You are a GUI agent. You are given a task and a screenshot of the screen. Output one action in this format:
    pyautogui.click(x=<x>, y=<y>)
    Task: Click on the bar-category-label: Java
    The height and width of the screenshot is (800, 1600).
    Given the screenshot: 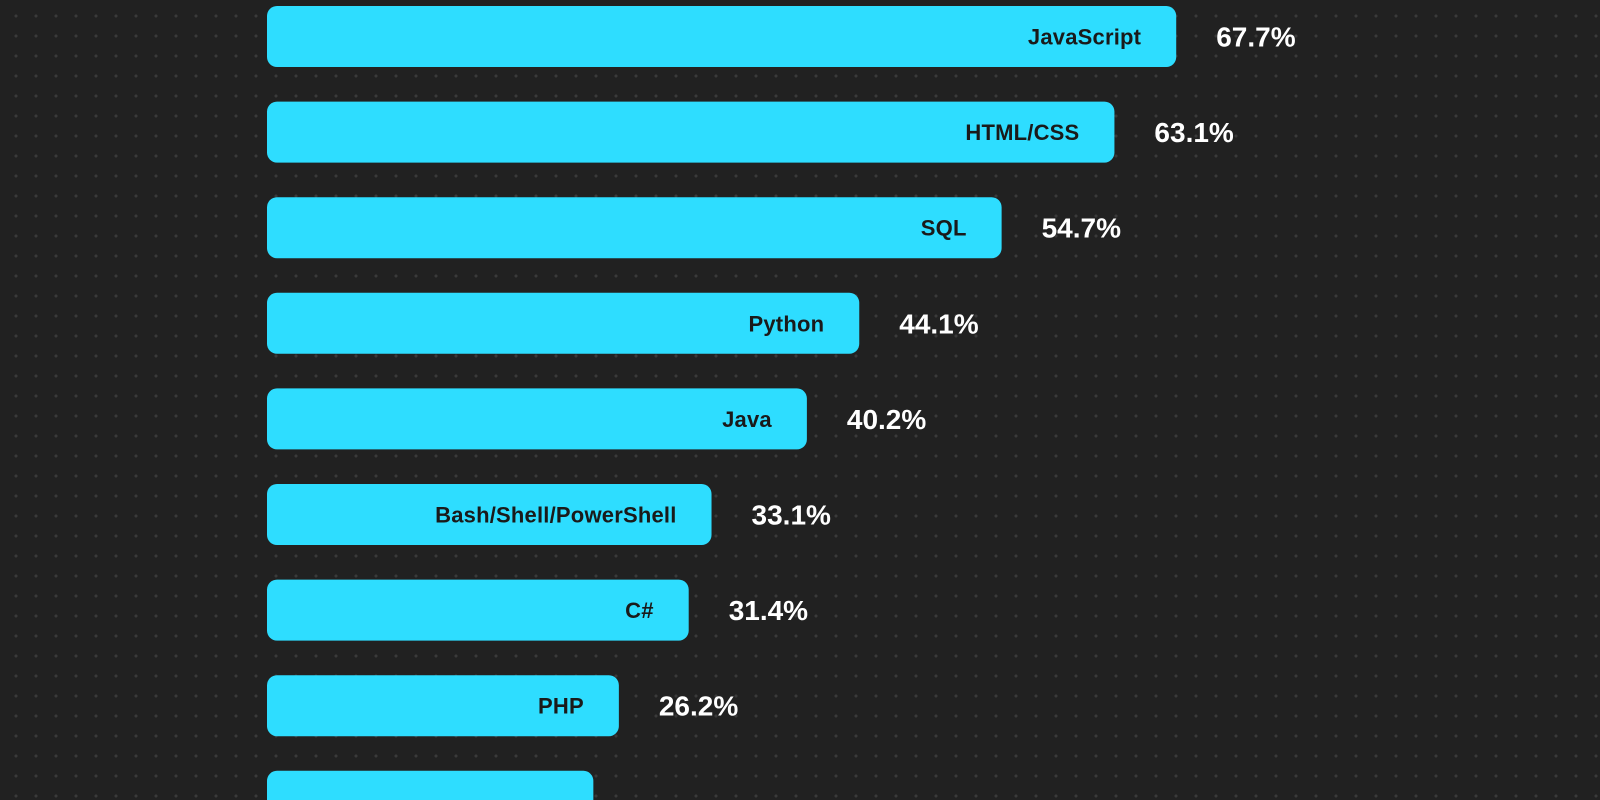 What is the action you would take?
    pyautogui.click(x=747, y=419)
    